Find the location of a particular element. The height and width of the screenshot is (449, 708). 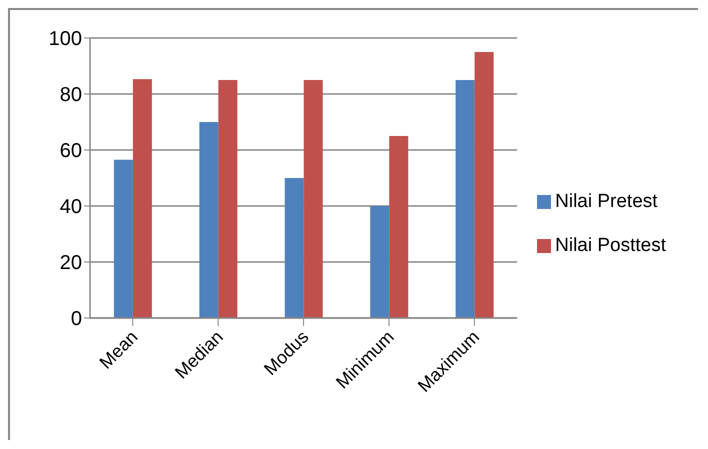

y-tick-label: 0 is located at coordinates (76, 319).